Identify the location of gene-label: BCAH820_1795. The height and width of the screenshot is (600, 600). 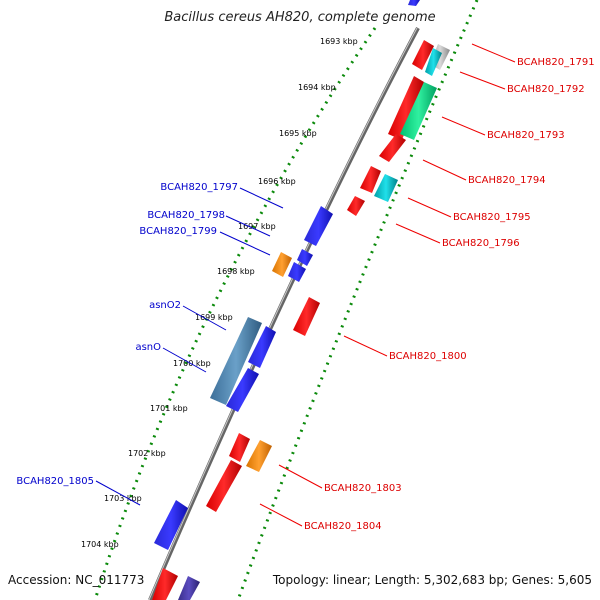
(492, 217).